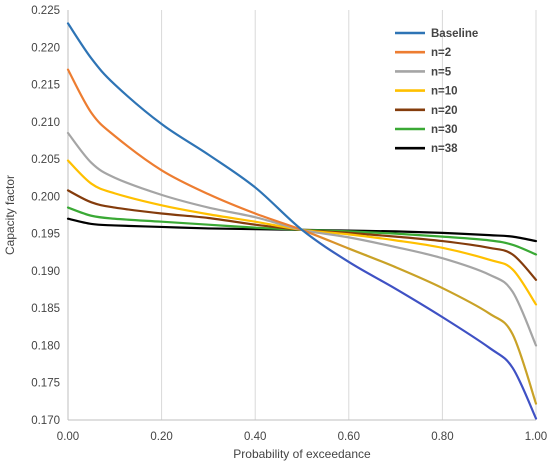  What do you see at coordinates (45, 48) in the screenshot?
I see `y-tick-label: 0.220` at bounding box center [45, 48].